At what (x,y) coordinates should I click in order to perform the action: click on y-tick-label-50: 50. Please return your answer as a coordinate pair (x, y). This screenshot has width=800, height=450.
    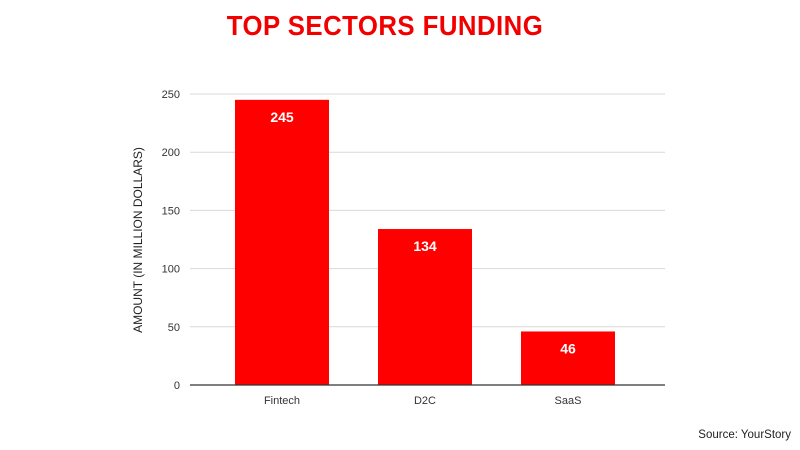
    Looking at the image, I should click on (174, 328).